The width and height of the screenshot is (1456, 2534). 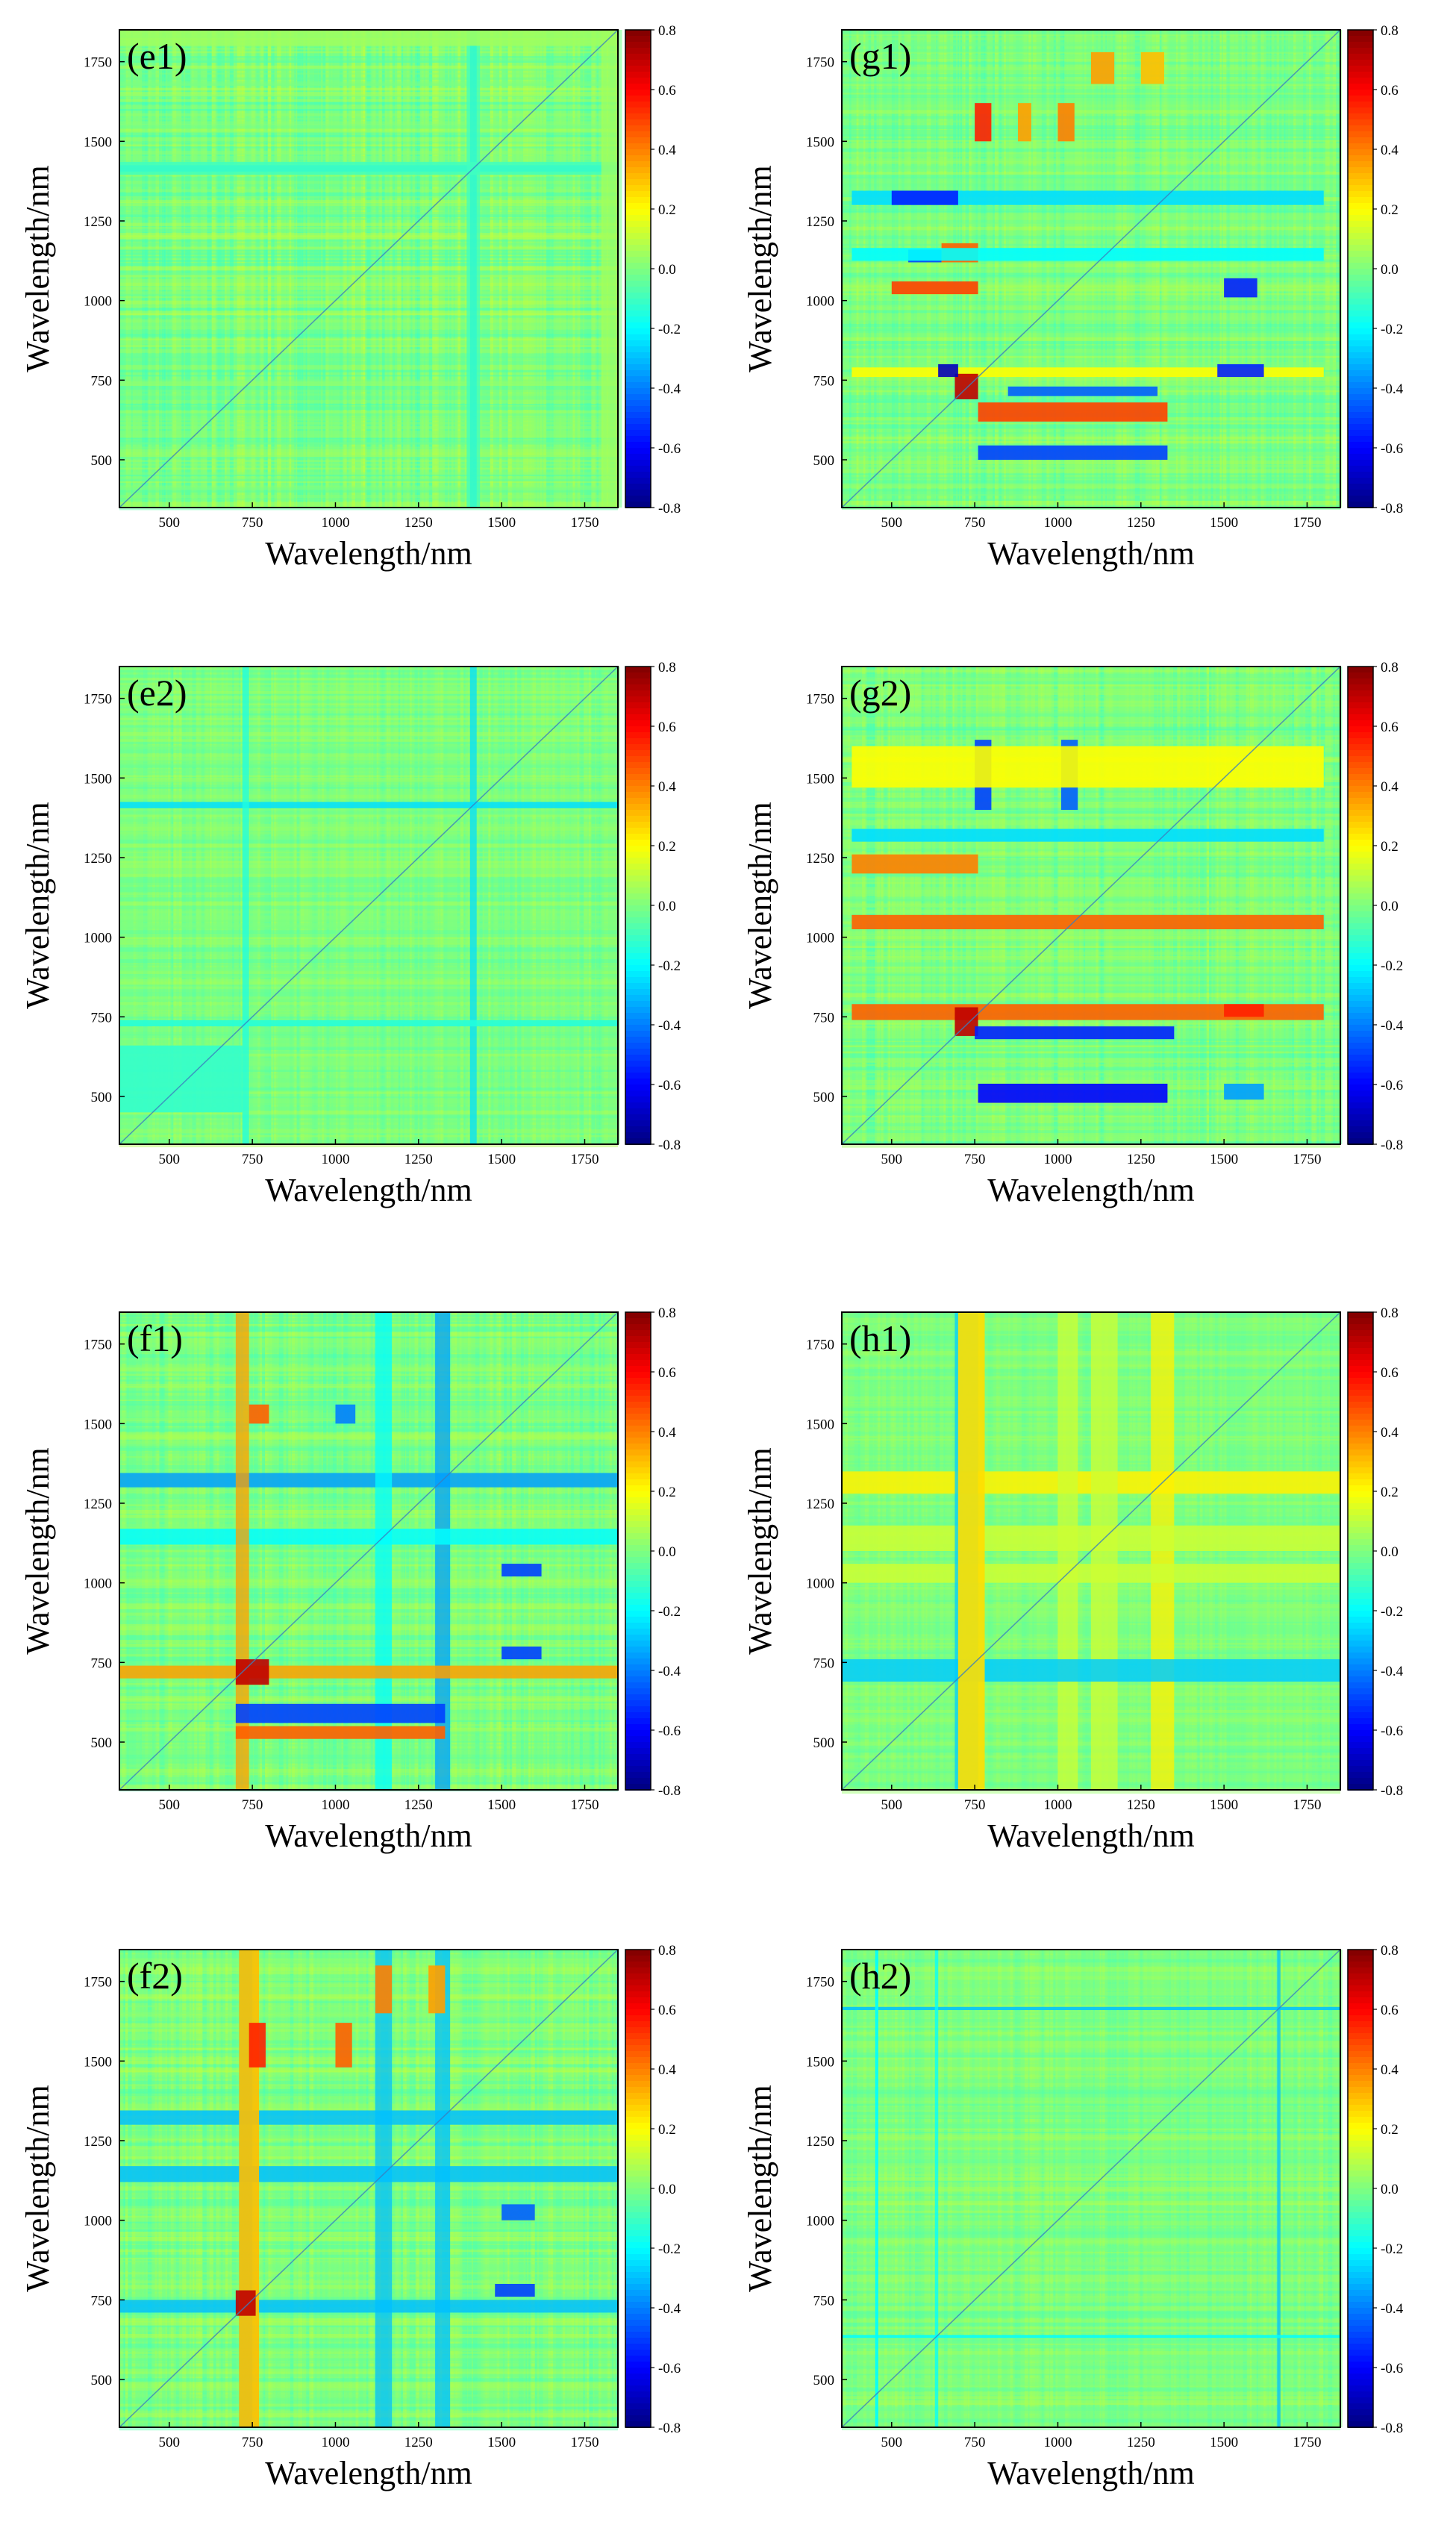 I want to click on colorbar-tick-label: -0.4, so click(x=1392, y=2309).